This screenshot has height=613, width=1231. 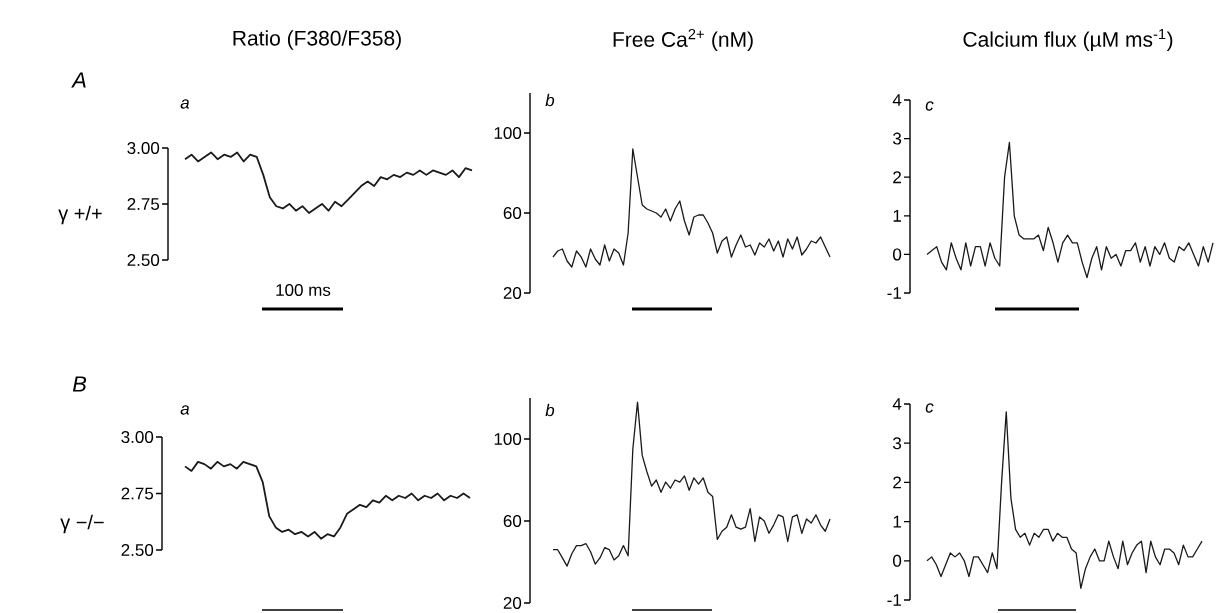 I want to click on text: B, so click(x=79, y=384).